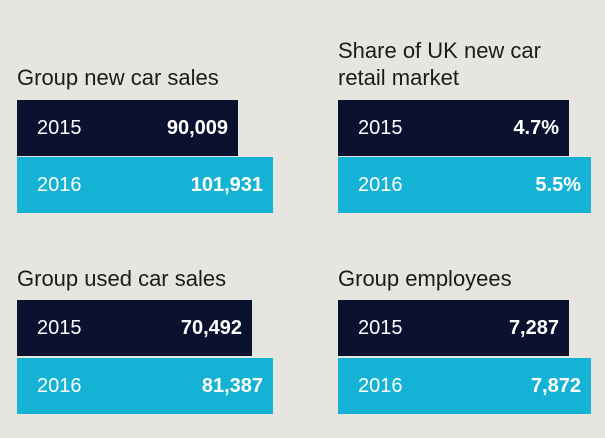  What do you see at coordinates (134, 328) in the screenshot?
I see `bar-2015: 2015 70,492` at bounding box center [134, 328].